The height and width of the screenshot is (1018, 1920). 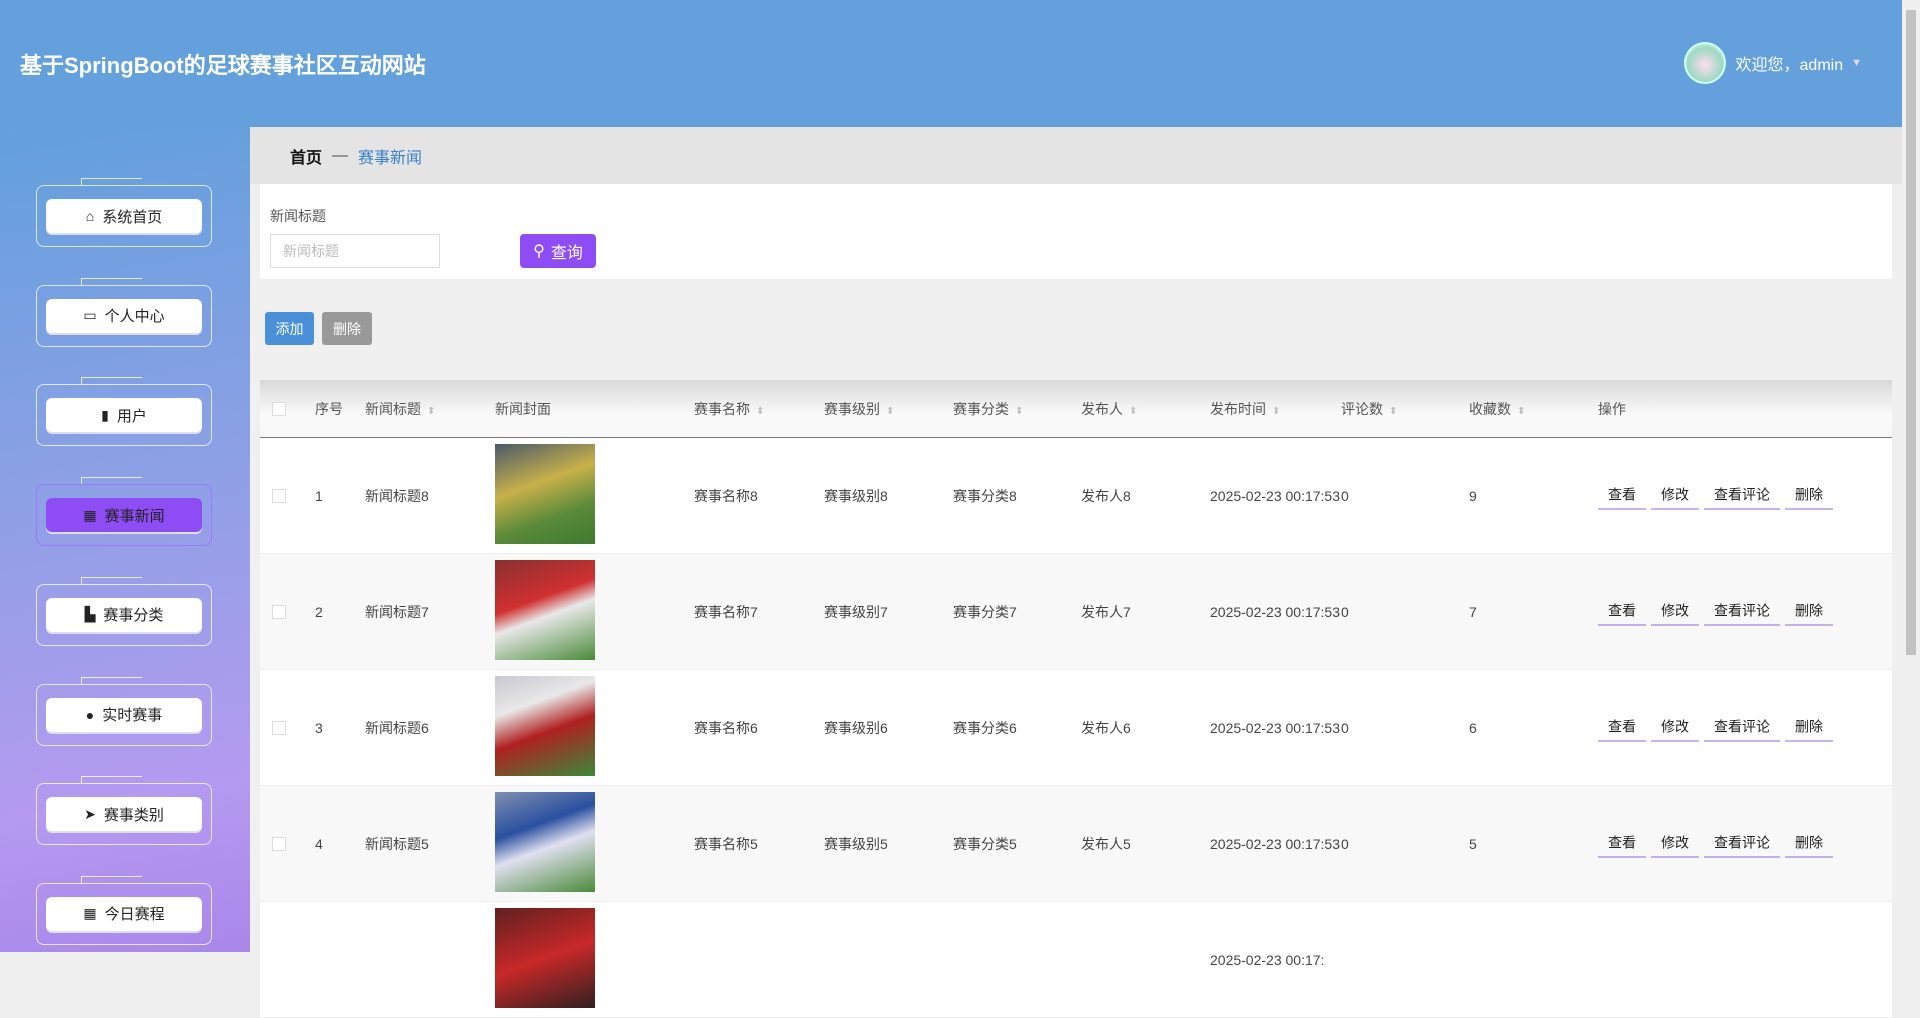 I want to click on sidebar-item-button: ➤ 赛事类别, so click(x=124, y=814).